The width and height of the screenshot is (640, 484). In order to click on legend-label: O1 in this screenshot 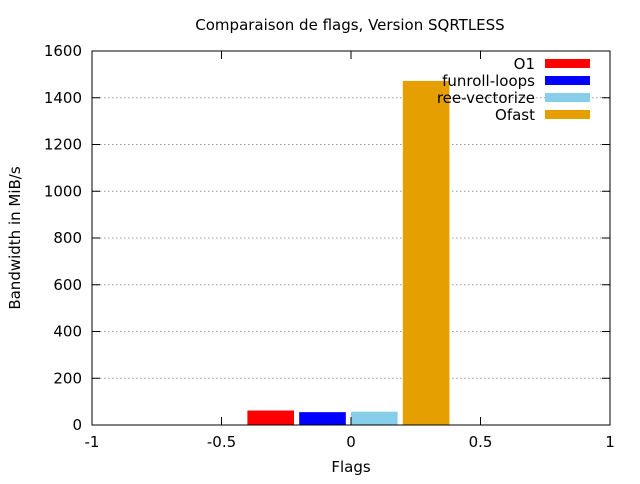, I will do `click(524, 64)`.